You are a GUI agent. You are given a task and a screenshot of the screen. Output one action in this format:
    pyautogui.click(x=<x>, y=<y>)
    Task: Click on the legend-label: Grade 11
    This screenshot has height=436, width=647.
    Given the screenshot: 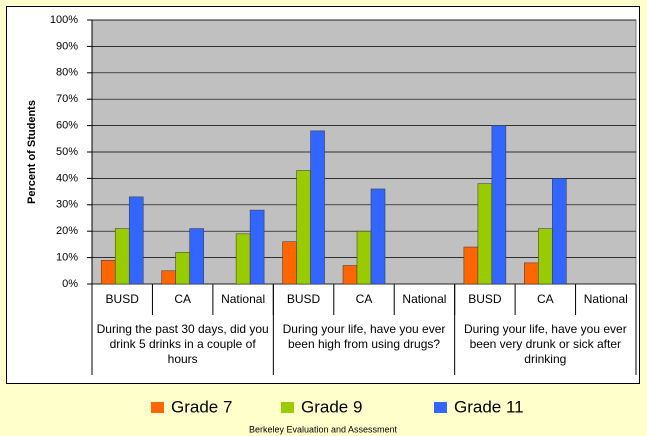 What is the action you would take?
    pyautogui.click(x=489, y=406)
    